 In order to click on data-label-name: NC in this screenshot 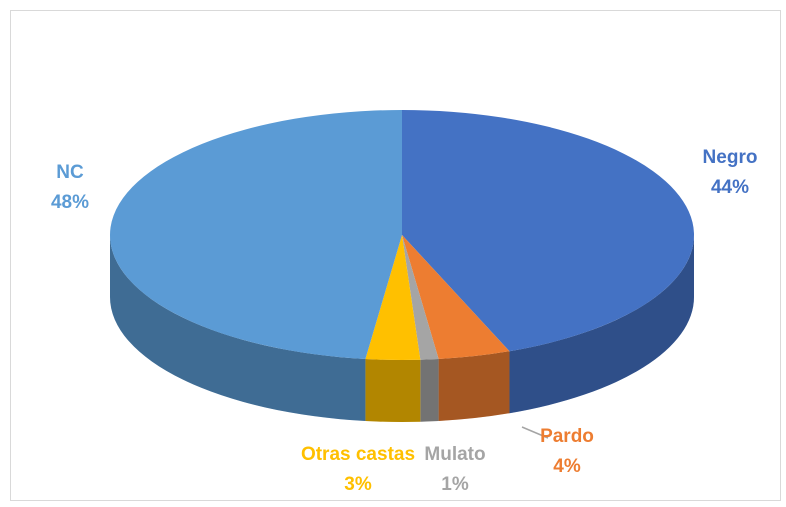, I will do `click(70, 172)`.